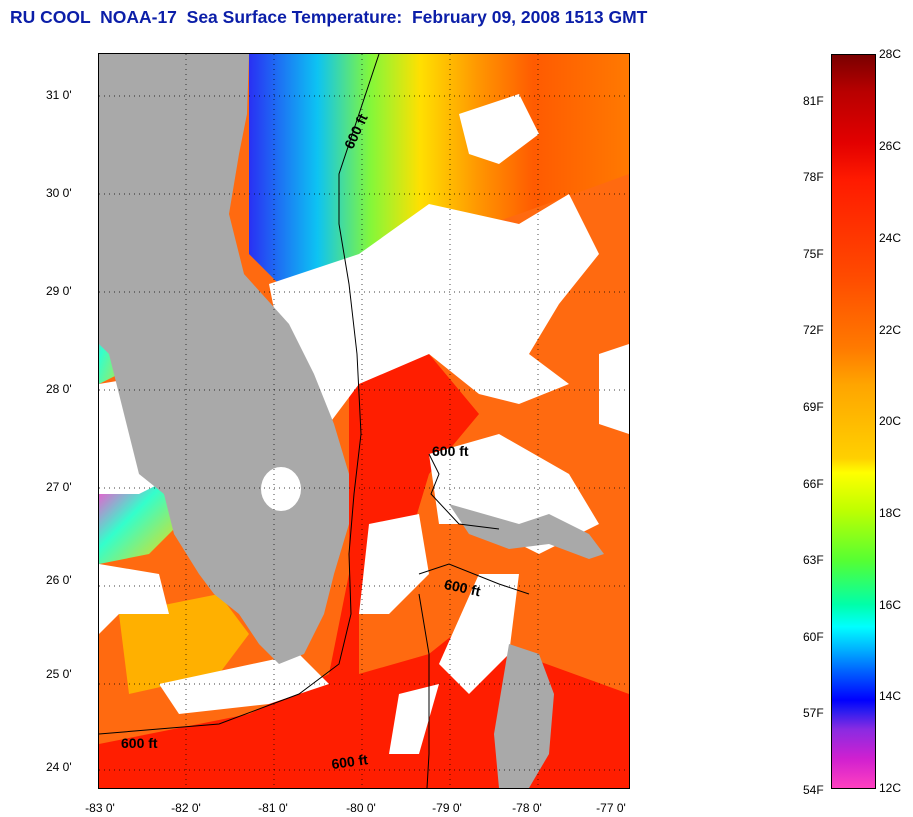 The width and height of the screenshot is (913, 817). Describe the element at coordinates (611, 808) in the screenshot. I see `longitude-label: -77 0'` at that location.